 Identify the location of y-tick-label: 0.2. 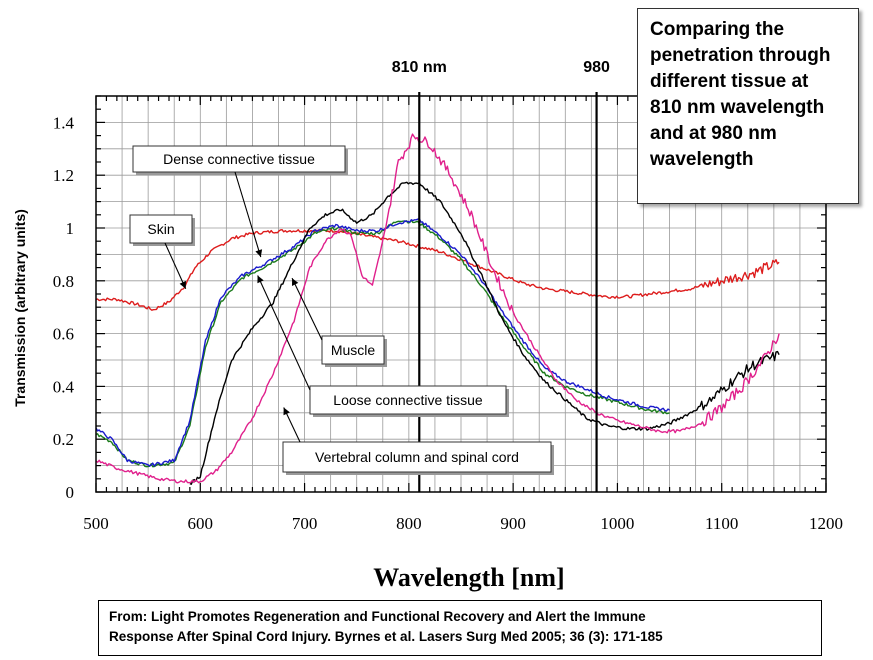
(63, 439).